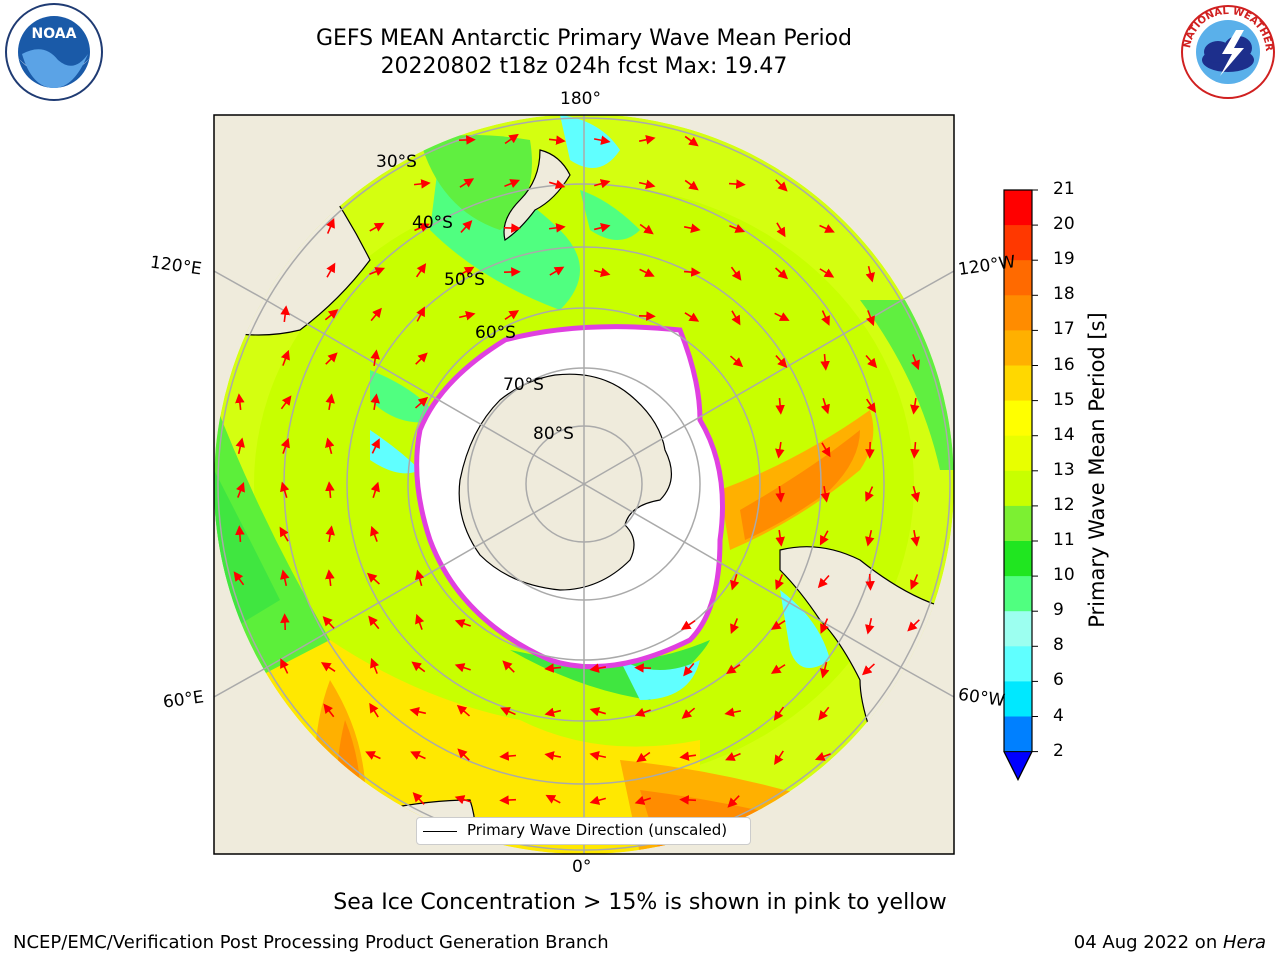 This screenshot has width=1280, height=960. I want to click on colorbar-tick-label: 17, so click(1064, 329).